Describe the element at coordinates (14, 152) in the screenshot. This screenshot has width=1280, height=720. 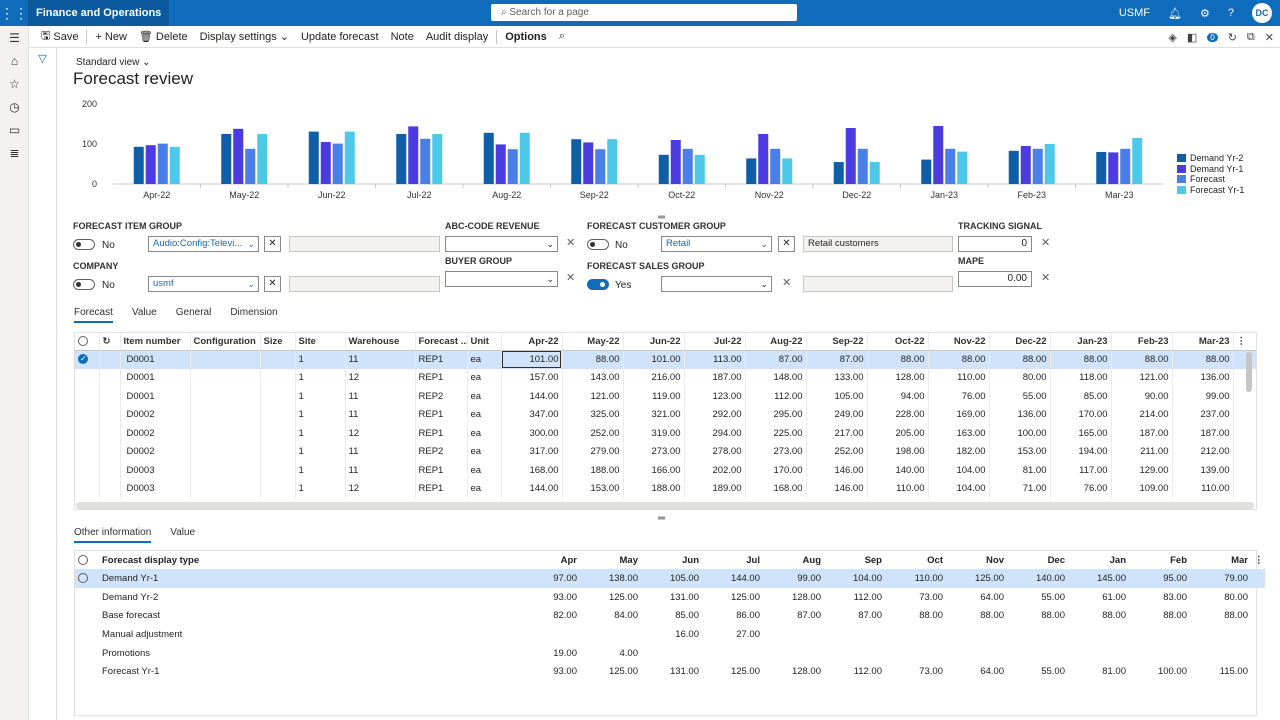
I see `list-icon: ≣` at that location.